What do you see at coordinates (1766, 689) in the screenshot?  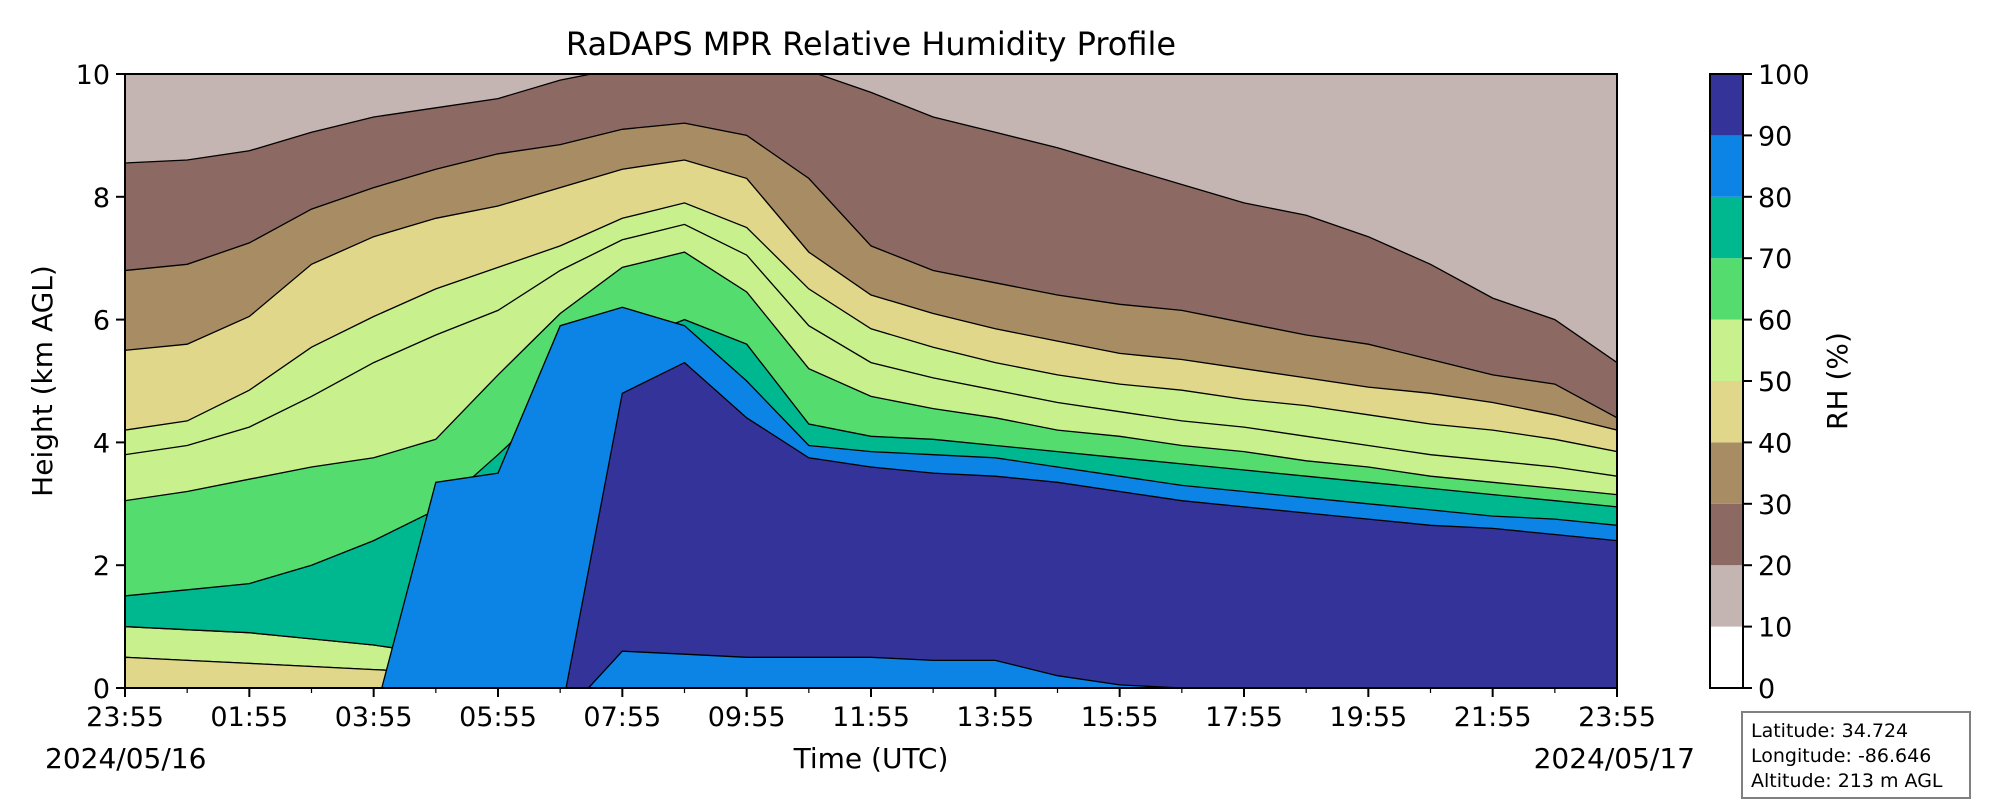 I see `colorbar-tick-label: 0` at bounding box center [1766, 689].